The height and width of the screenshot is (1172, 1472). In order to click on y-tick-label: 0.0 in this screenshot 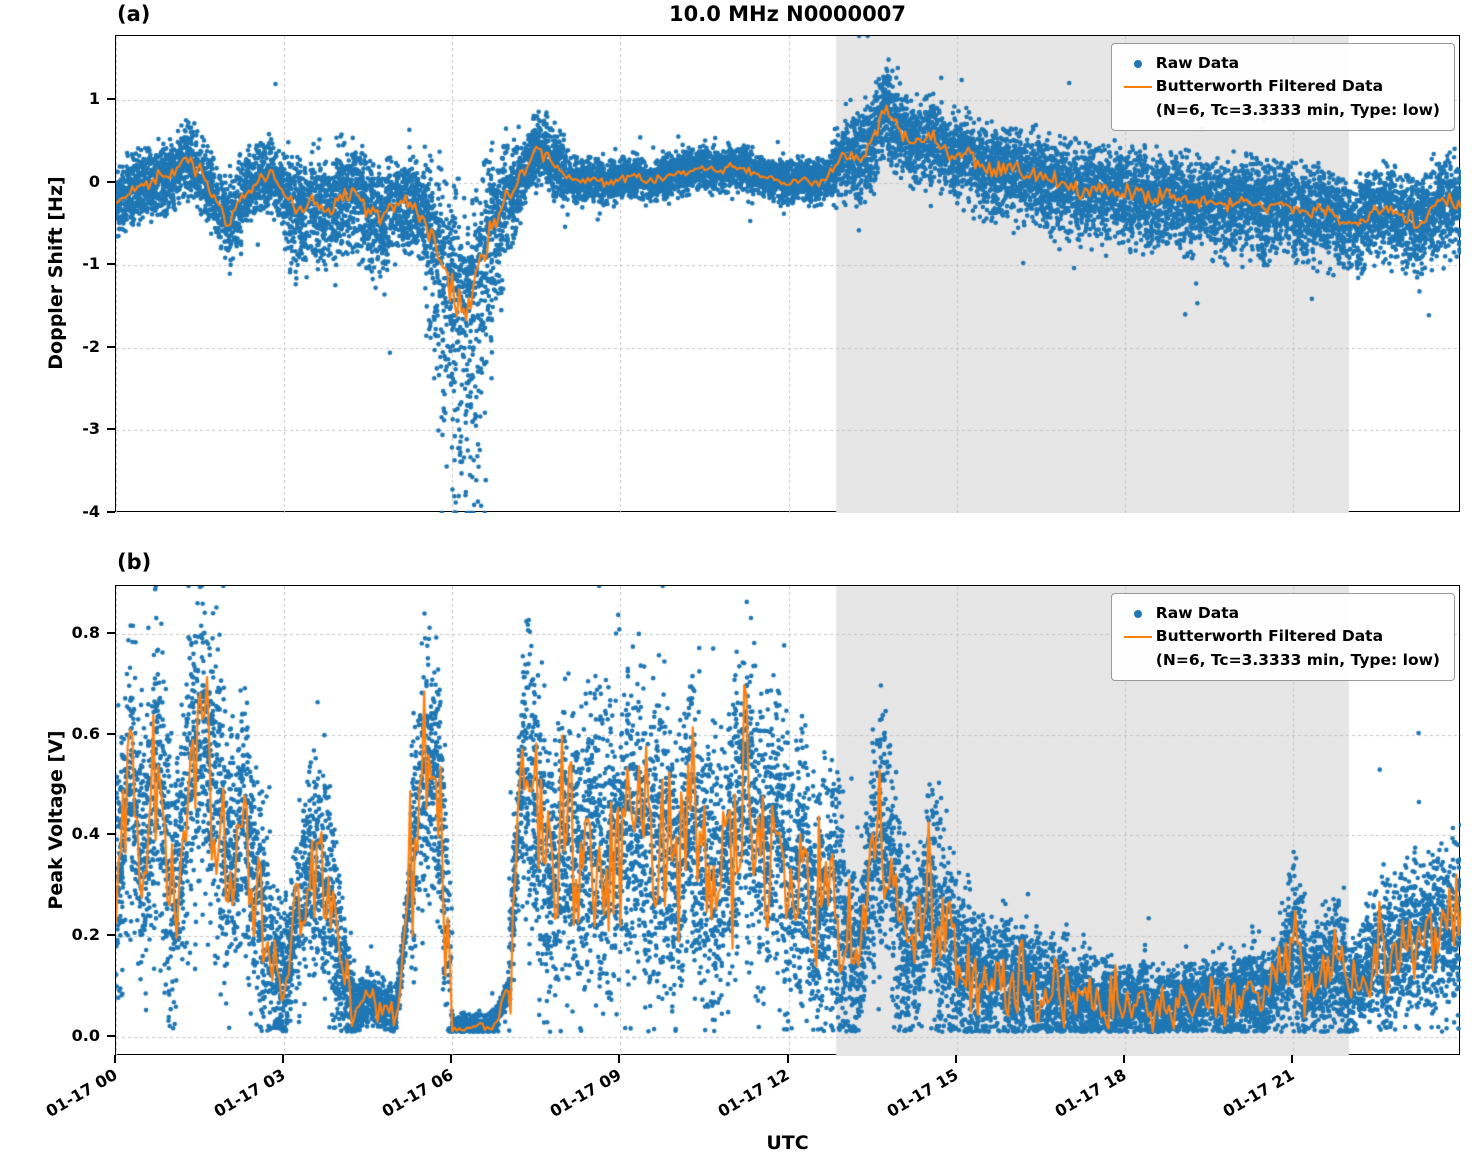, I will do `click(85, 1035)`.